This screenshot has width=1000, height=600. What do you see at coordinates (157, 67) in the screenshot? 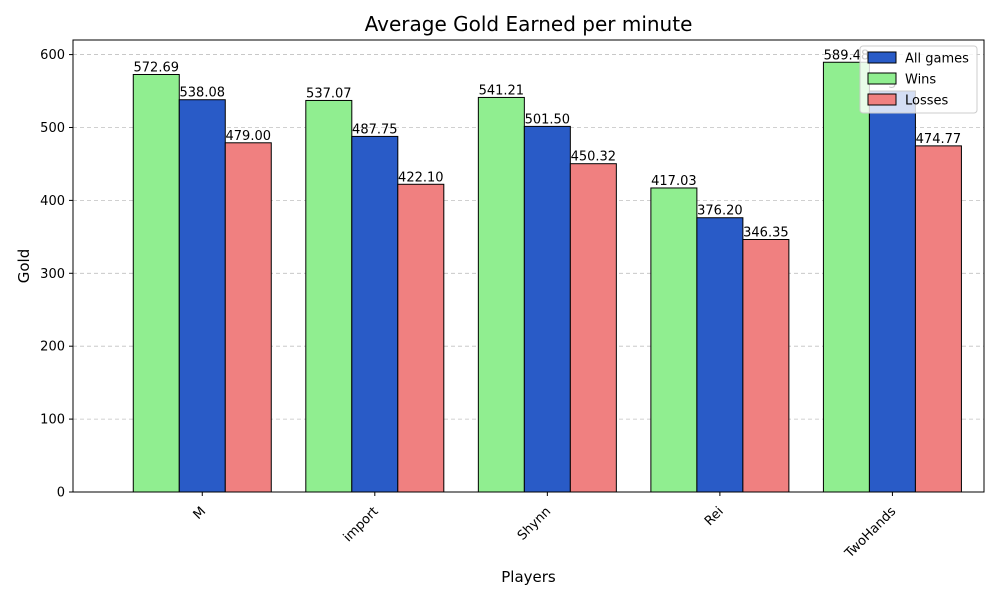
I see `data-label: 572.69` at bounding box center [157, 67].